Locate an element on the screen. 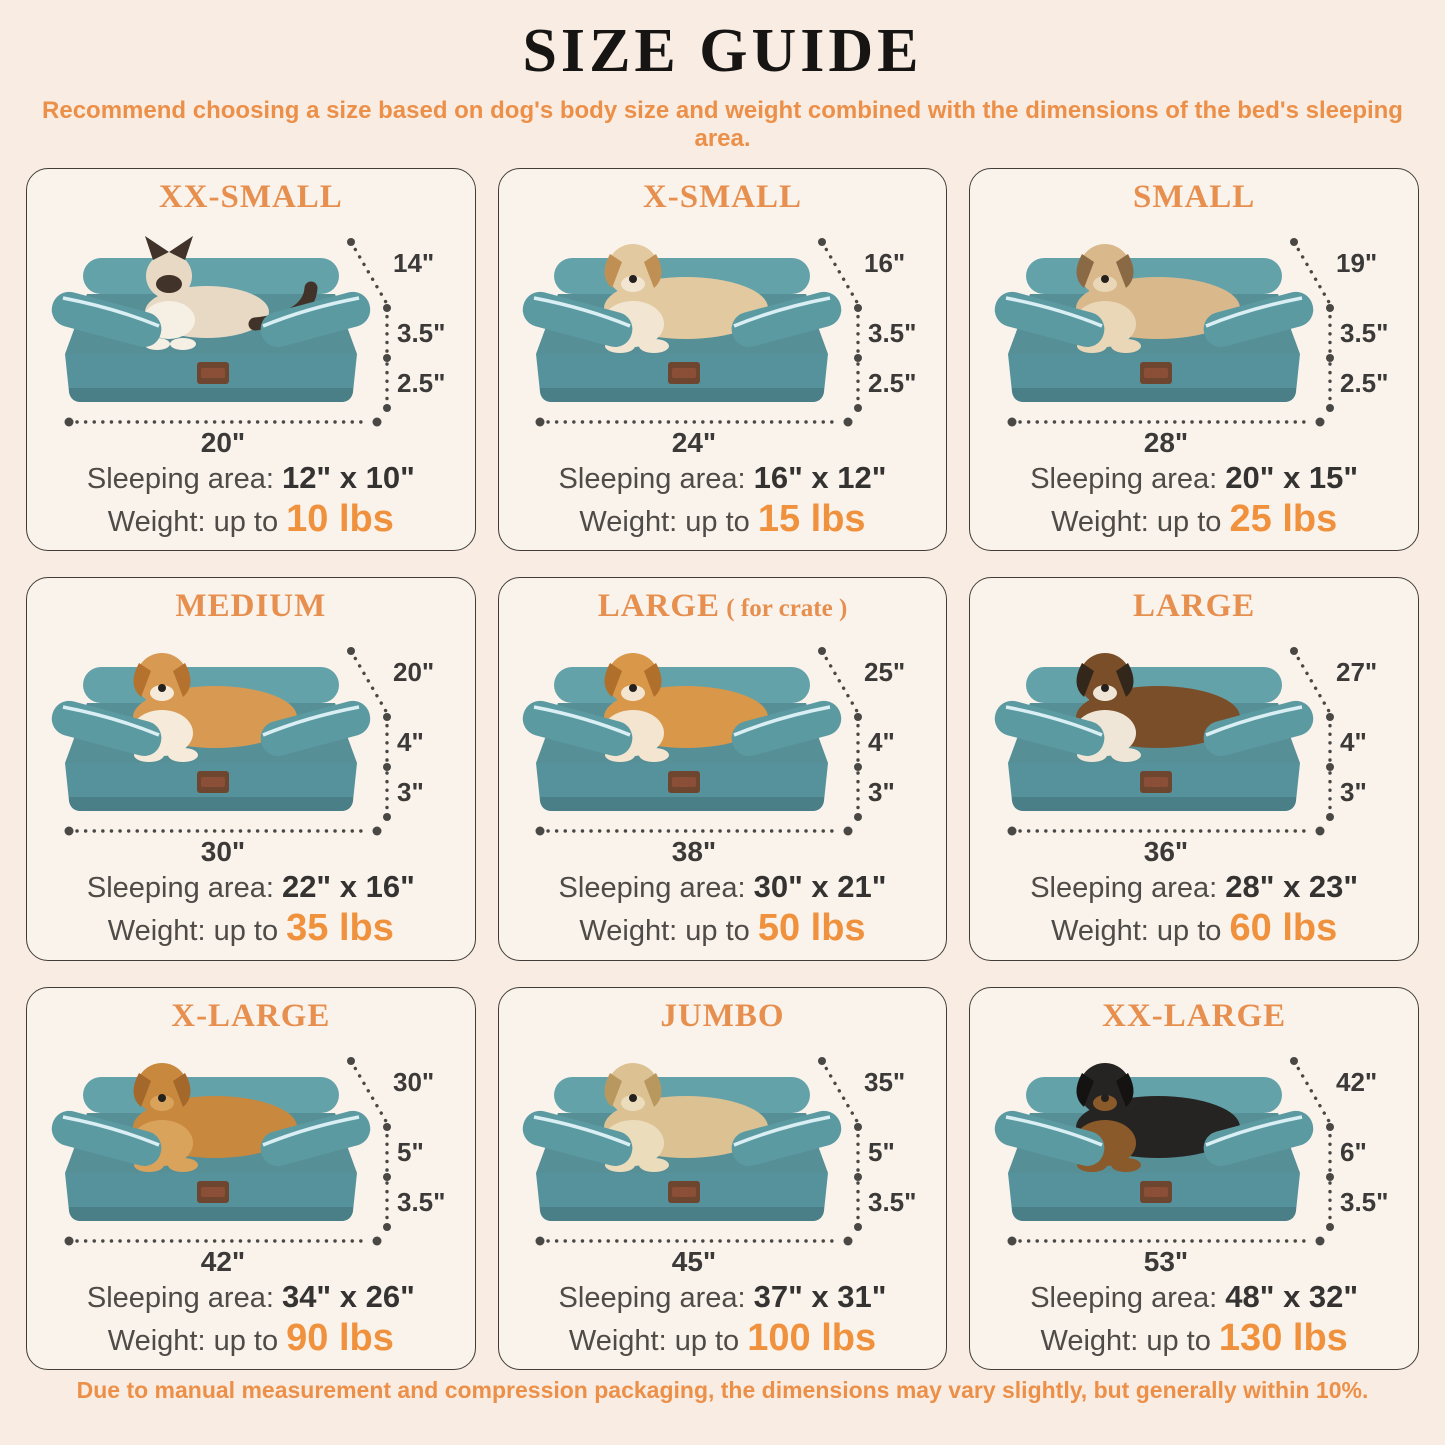 The height and width of the screenshot is (1445, 1445). weight-line: Weight: up to 90 lbs is located at coordinates (251, 1338).